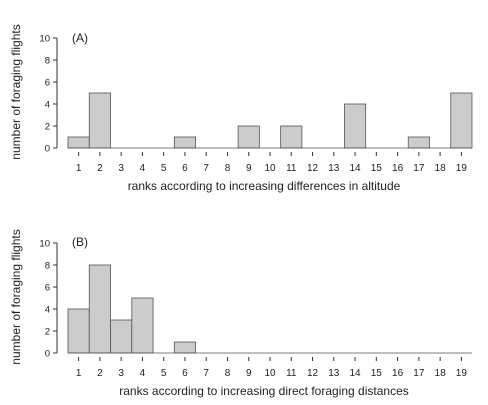 The height and width of the screenshot is (405, 488). What do you see at coordinates (80, 242) in the screenshot?
I see `panel-label: (B)` at bounding box center [80, 242].